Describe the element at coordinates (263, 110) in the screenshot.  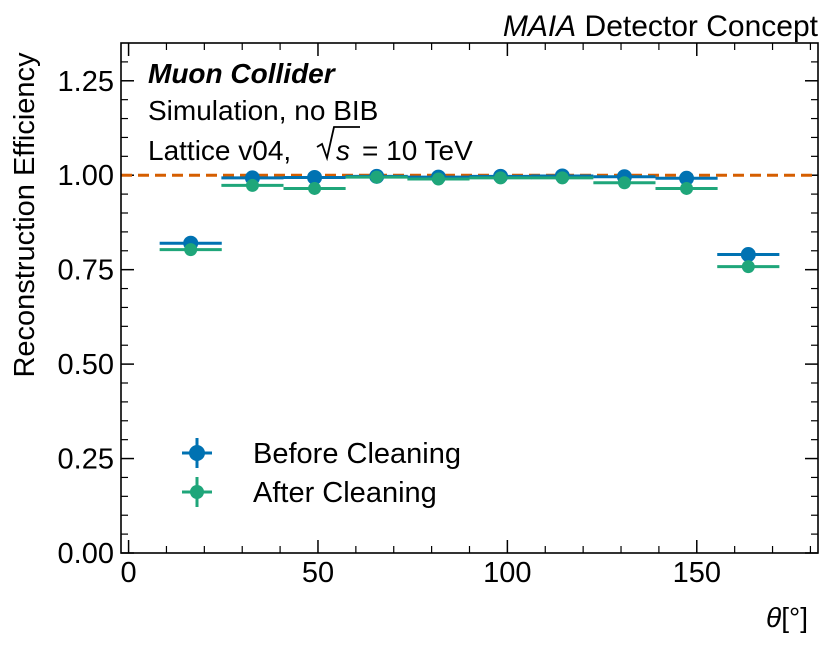
I see `annotation-simulation: Simulation, no BIB` at that location.